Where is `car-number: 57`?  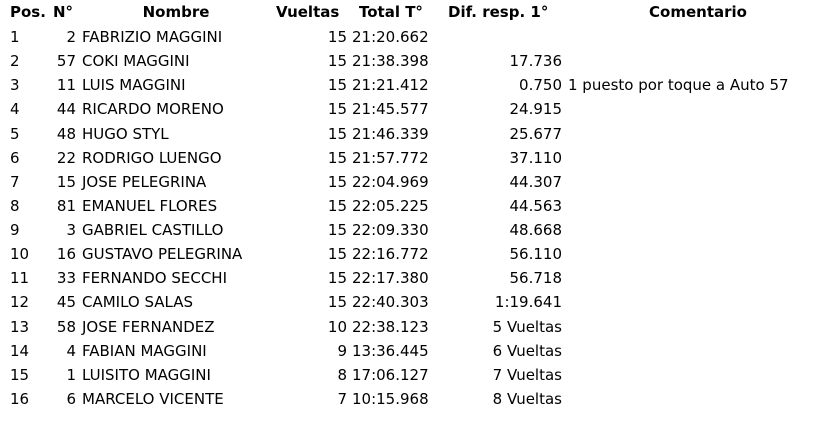
car-number: 57 is located at coordinates (66, 61).